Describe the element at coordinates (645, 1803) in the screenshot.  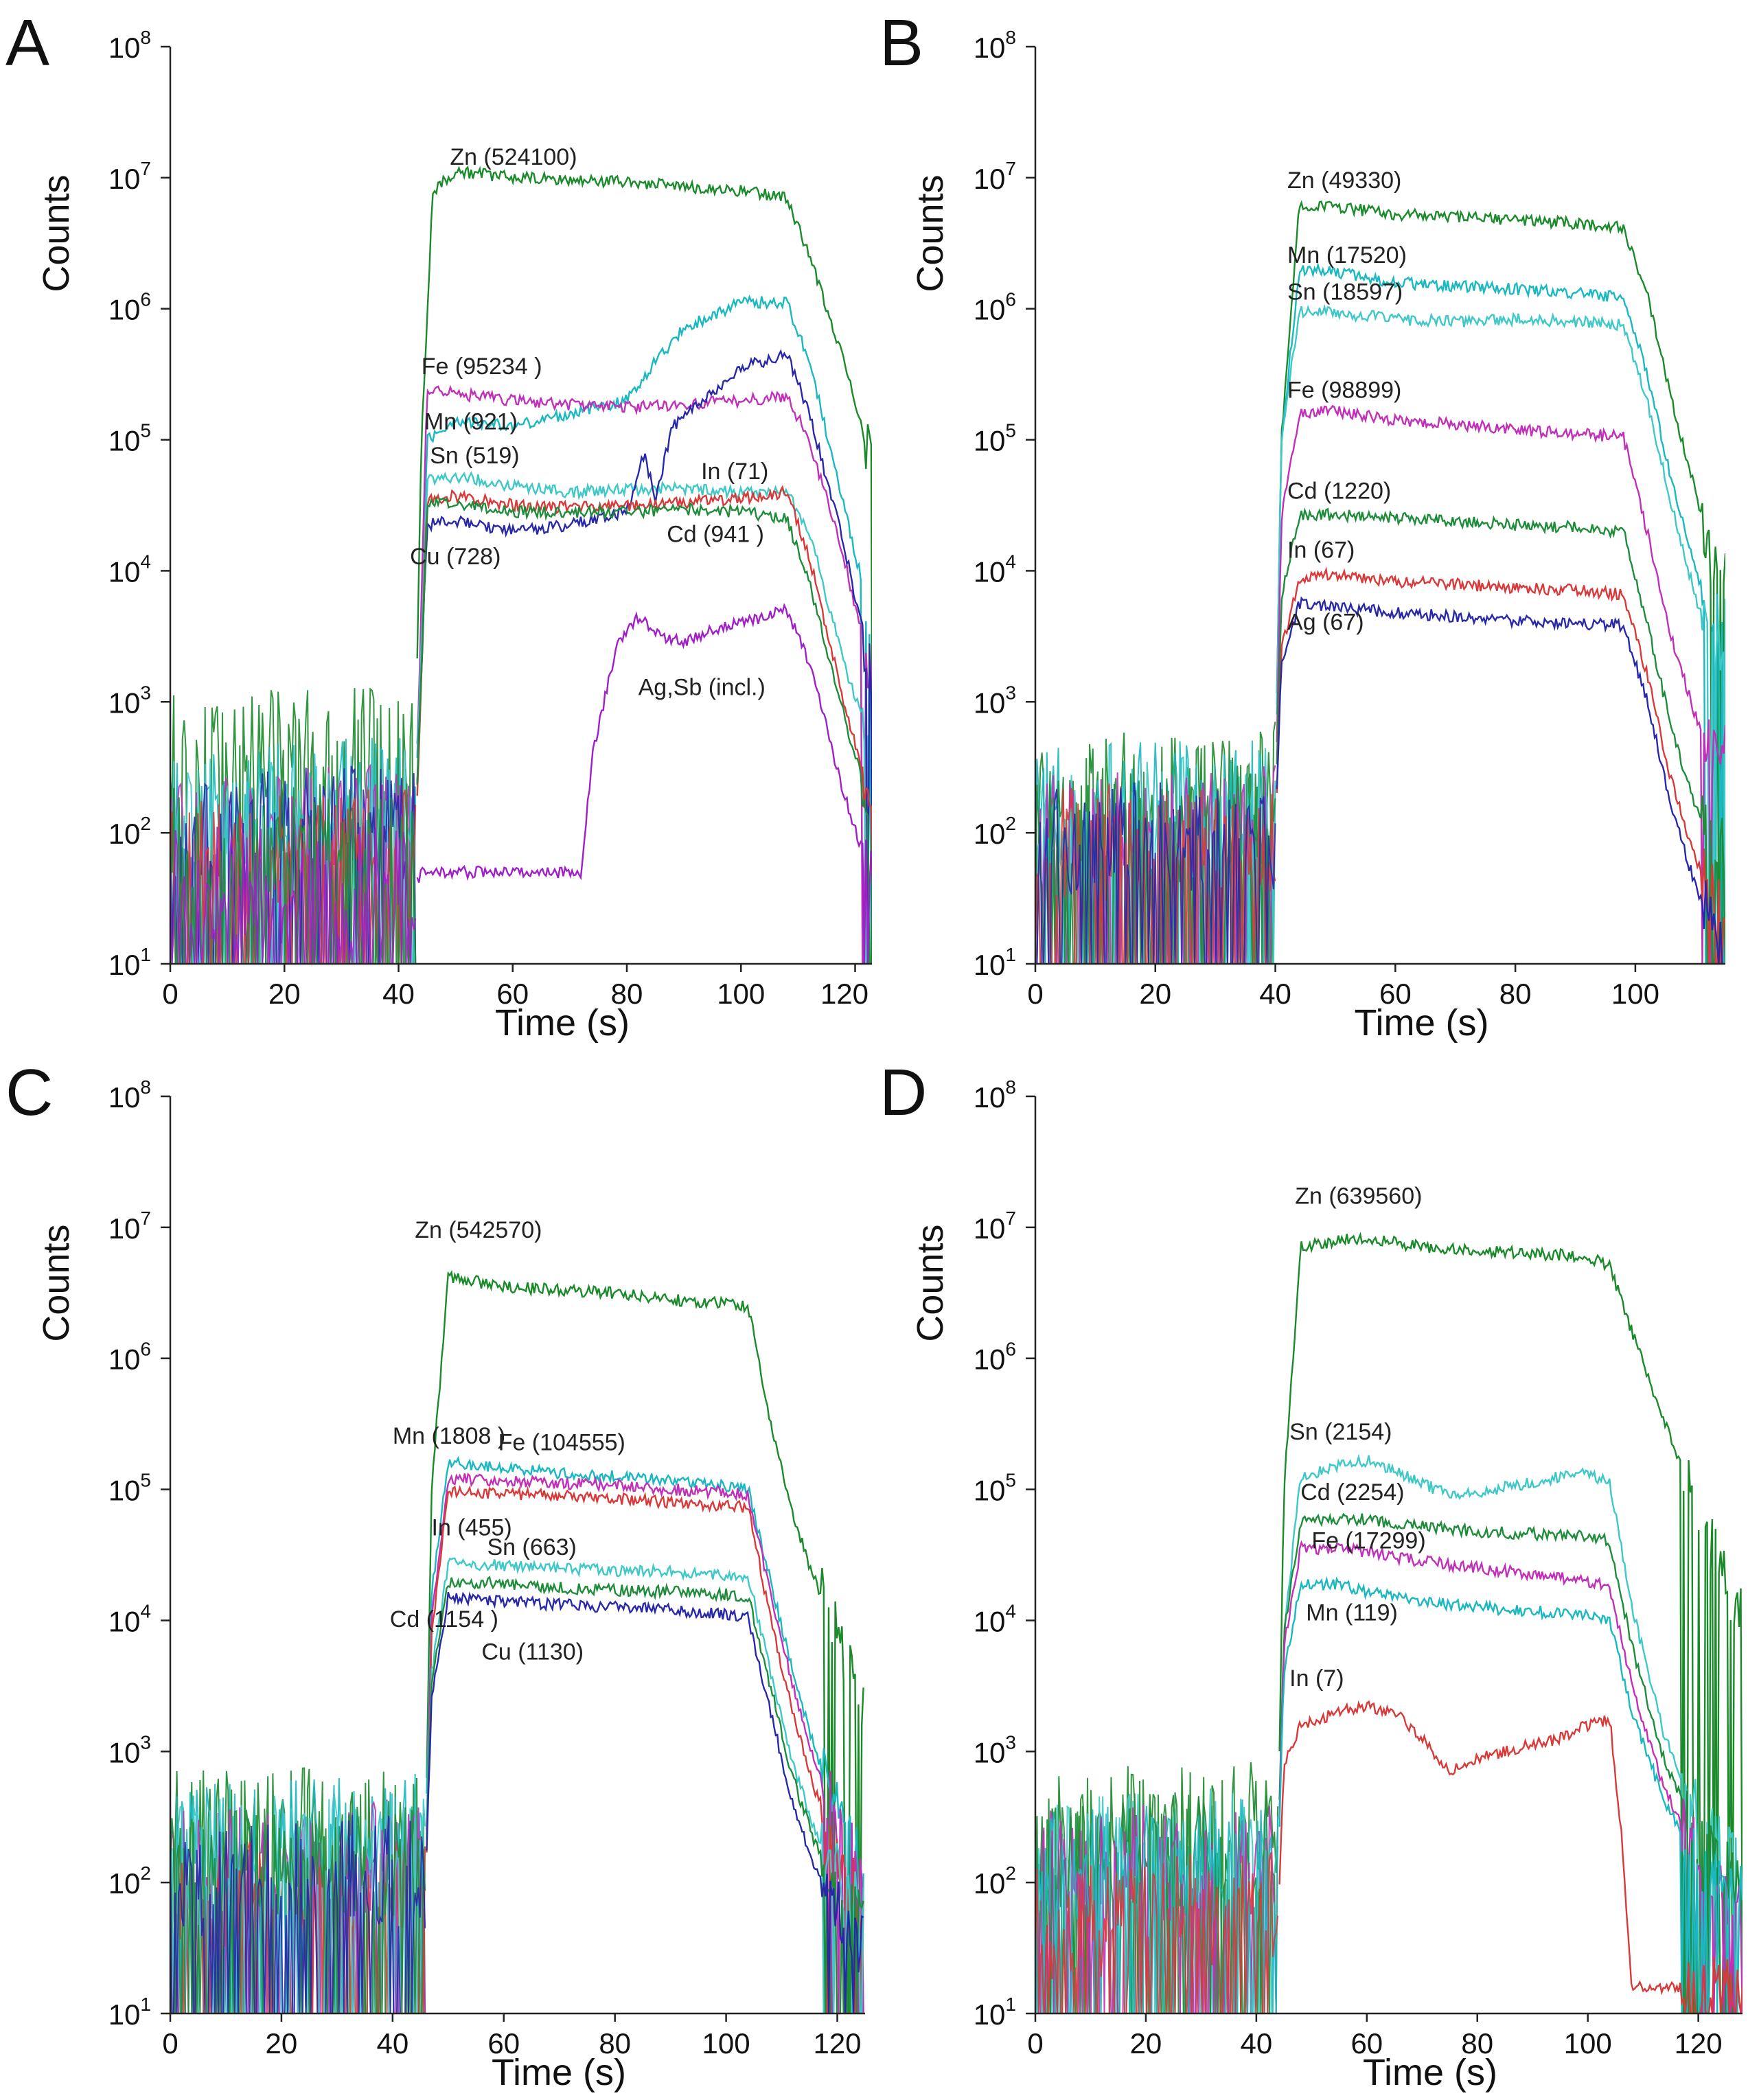
I see `series-line-cu` at that location.